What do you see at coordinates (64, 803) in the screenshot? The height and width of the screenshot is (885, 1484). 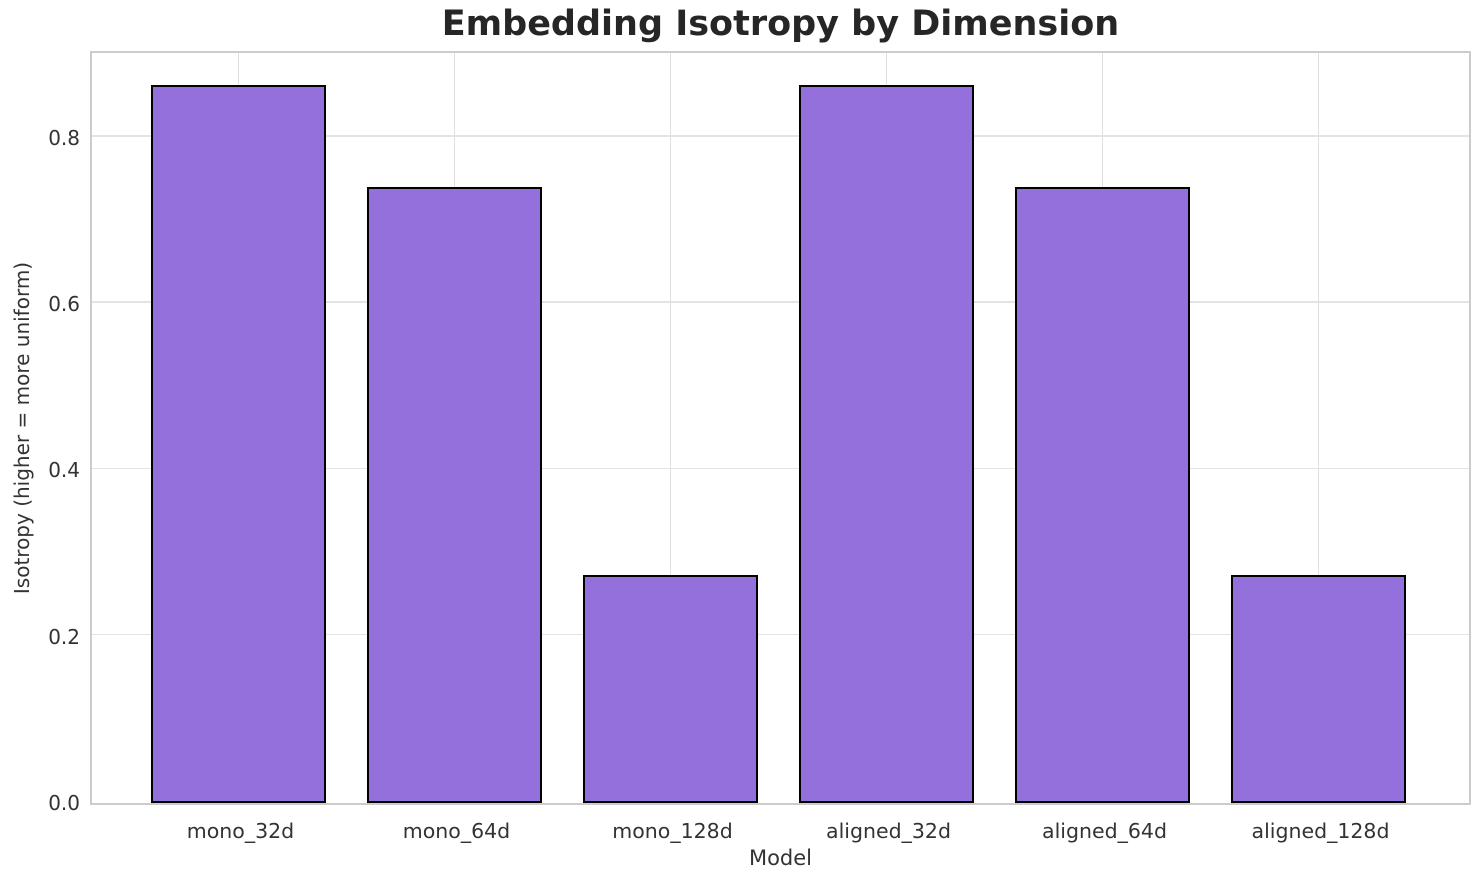 I see `y-tick-label: 0.0` at bounding box center [64, 803].